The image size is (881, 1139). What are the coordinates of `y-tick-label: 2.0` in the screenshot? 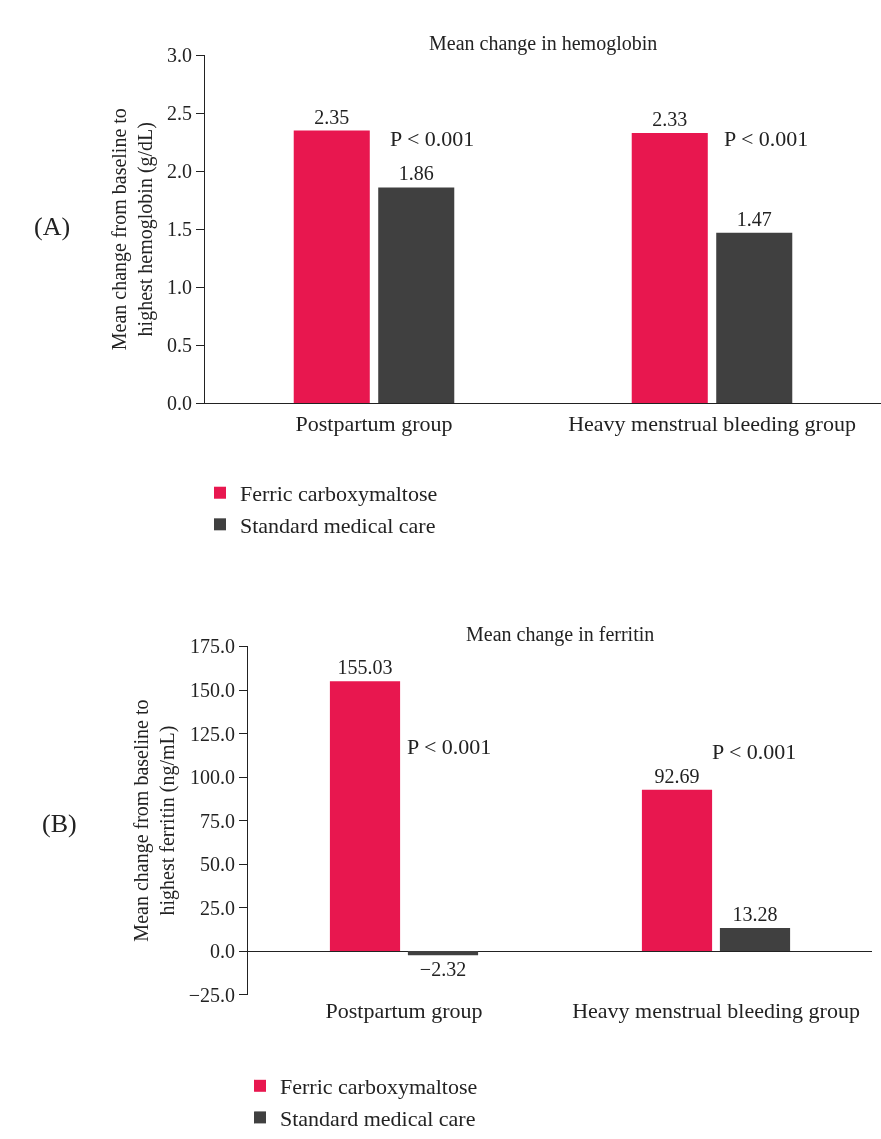 It's located at (179, 171).